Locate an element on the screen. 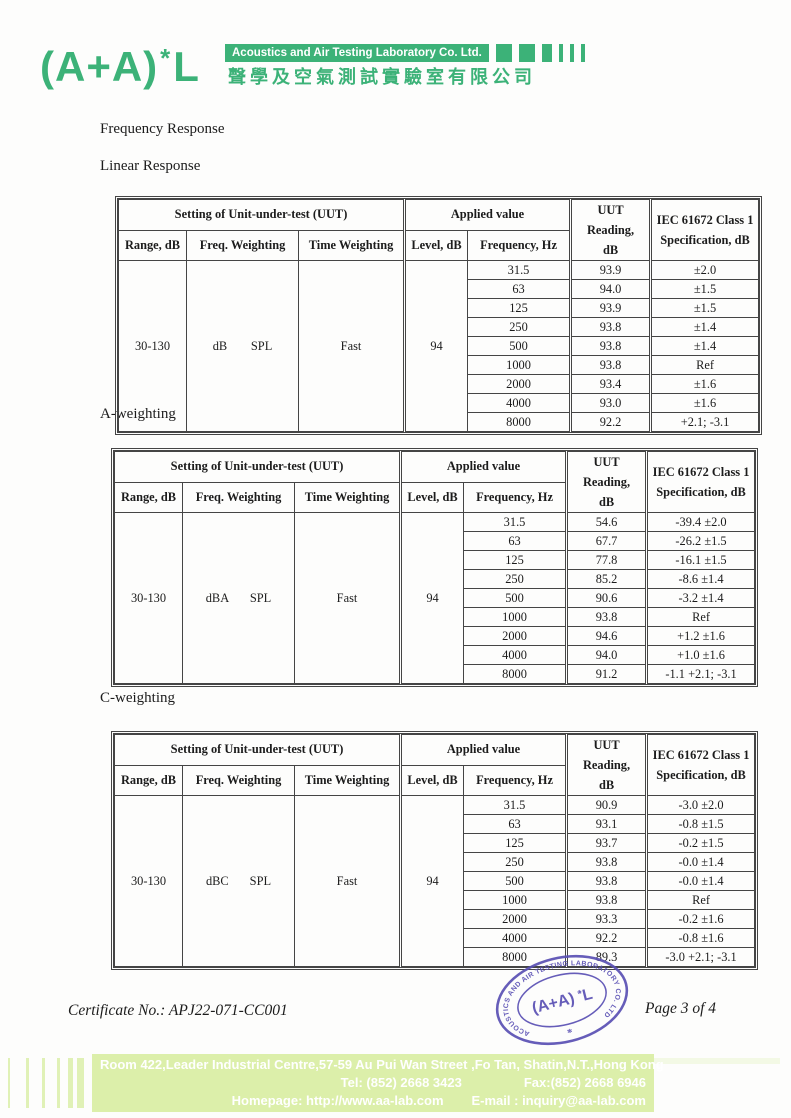 This screenshot has height=1118, width=791. spec-cell: +2.1; -3.1 is located at coordinates (704, 422).